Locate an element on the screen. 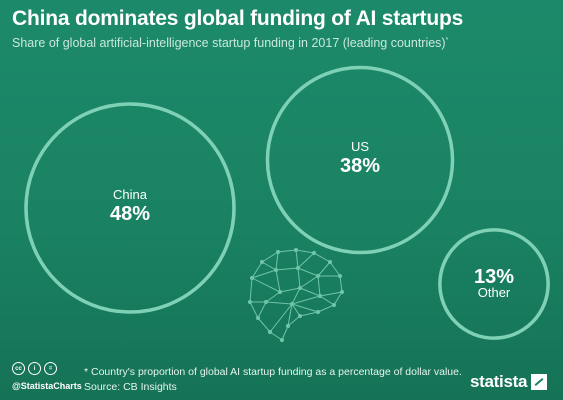  cc-icon: cc is located at coordinates (18, 368).